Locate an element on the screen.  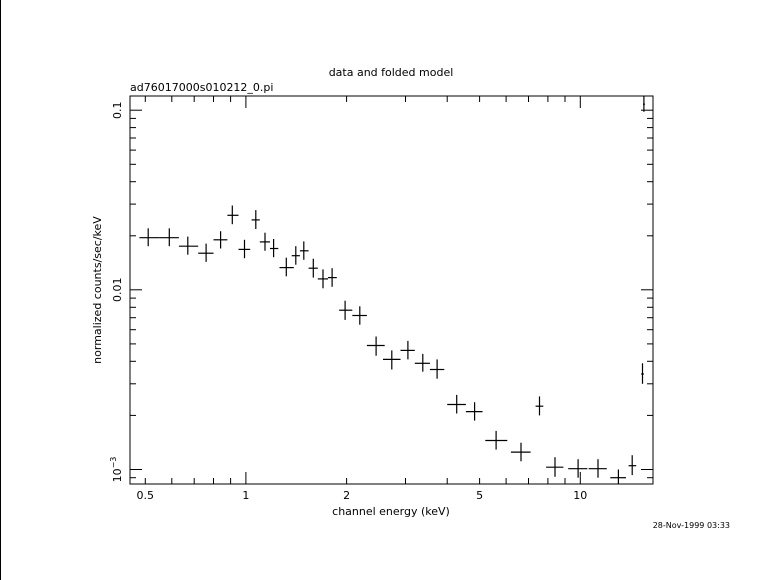
x-tick-label: 10 is located at coordinates (580, 495).